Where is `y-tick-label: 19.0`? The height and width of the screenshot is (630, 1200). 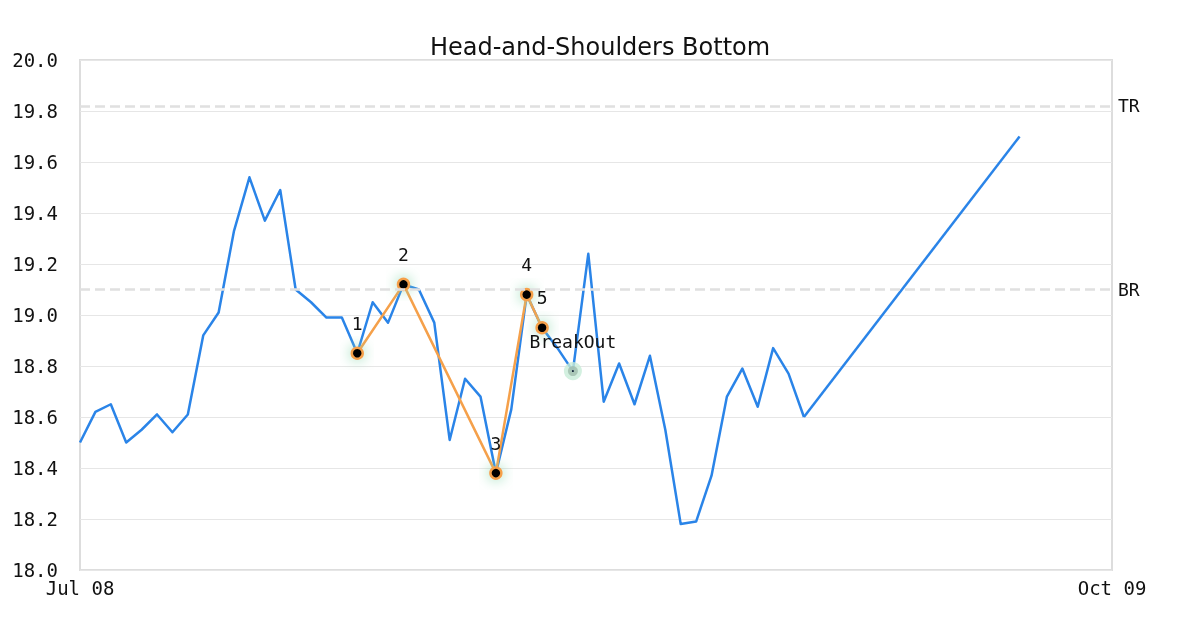 y-tick-label: 19.0 is located at coordinates (35, 315).